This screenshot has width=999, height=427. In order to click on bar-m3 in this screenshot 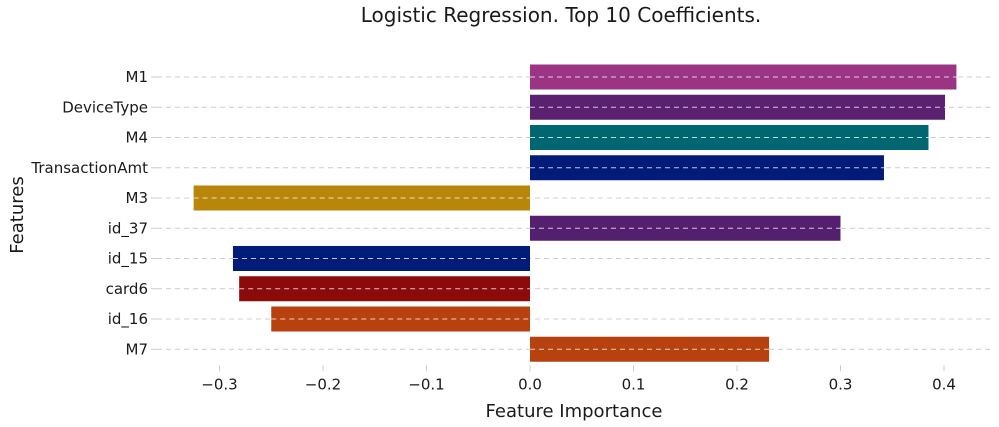, I will do `click(361, 198)`.